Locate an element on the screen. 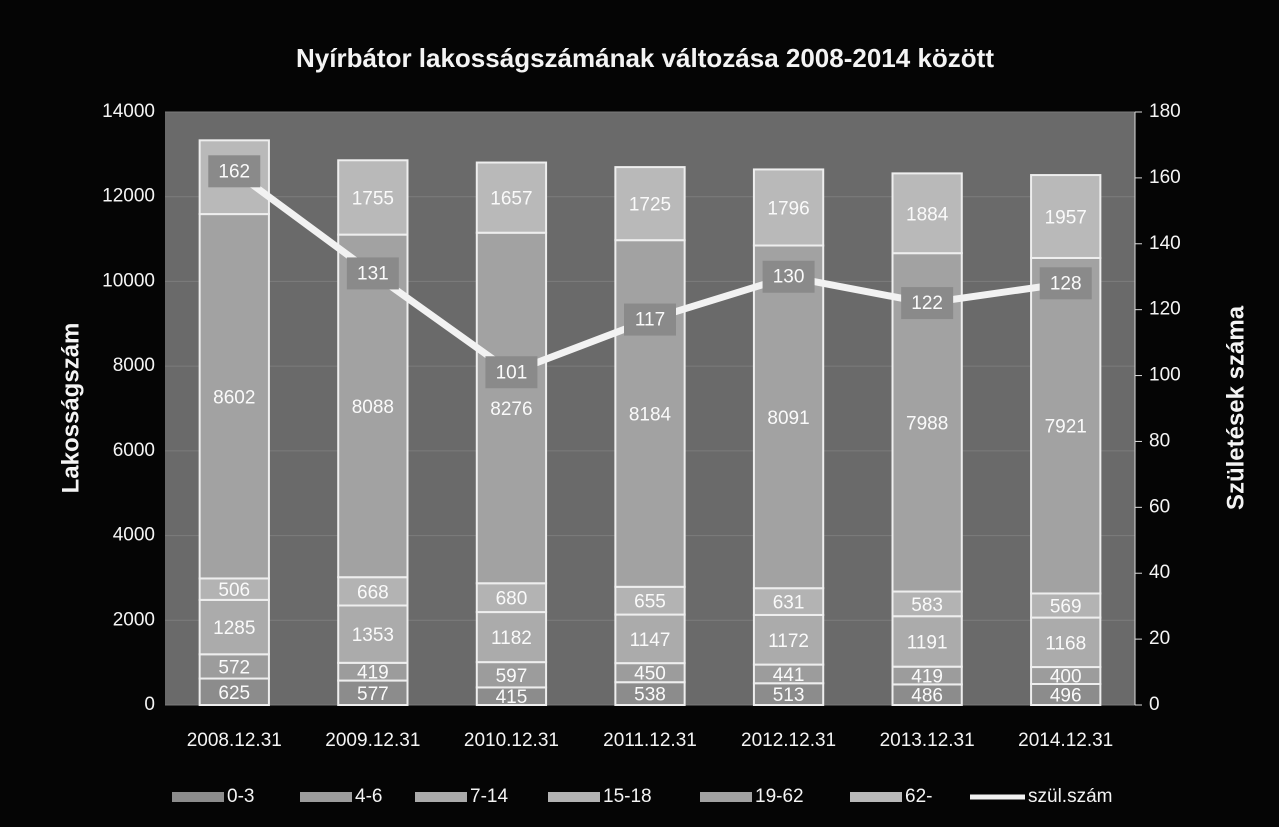 The height and width of the screenshot is (827, 1279). data-label: 1725 is located at coordinates (650, 205).